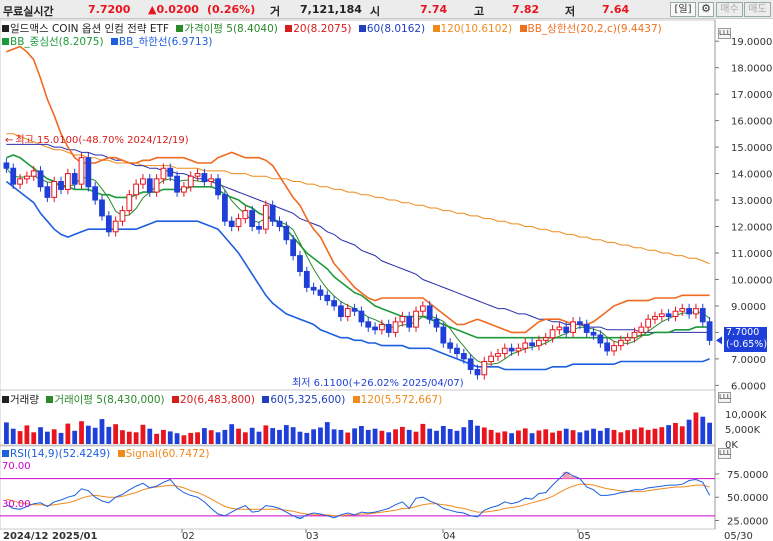 The width and height of the screenshot is (773, 541). I want to click on price-scale-button: LLL, so click(724, 33).